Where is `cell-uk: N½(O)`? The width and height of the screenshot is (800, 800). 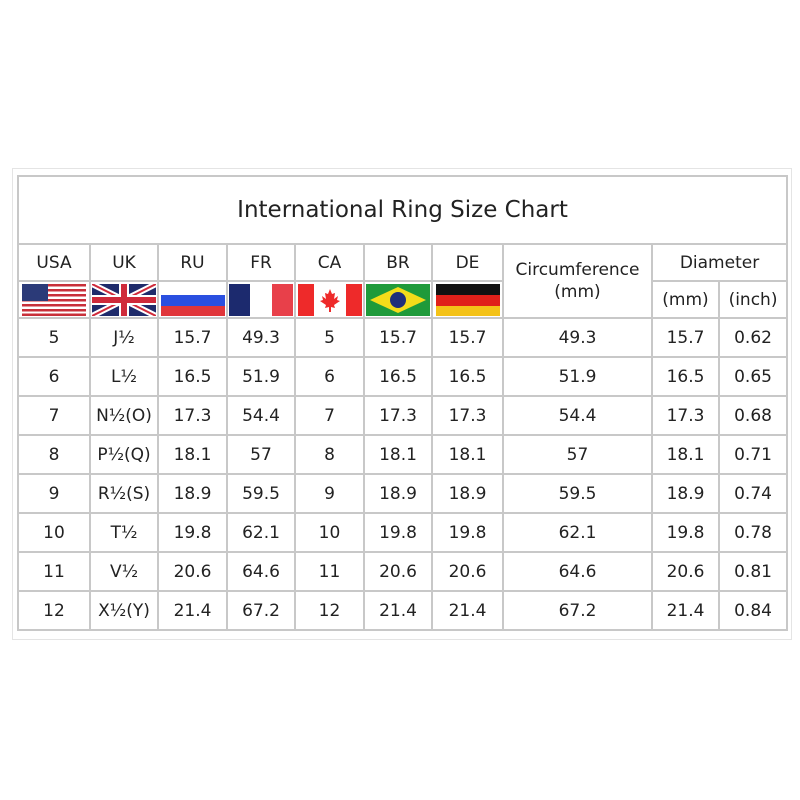 cell-uk: N½(O) is located at coordinates (124, 415).